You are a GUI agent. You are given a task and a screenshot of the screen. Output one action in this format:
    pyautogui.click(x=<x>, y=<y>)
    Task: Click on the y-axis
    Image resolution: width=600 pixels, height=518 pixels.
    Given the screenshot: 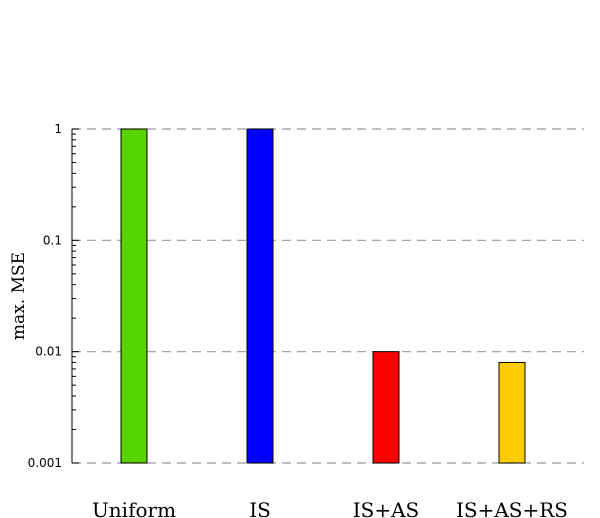 What is the action you would take?
    pyautogui.click(x=75, y=296)
    